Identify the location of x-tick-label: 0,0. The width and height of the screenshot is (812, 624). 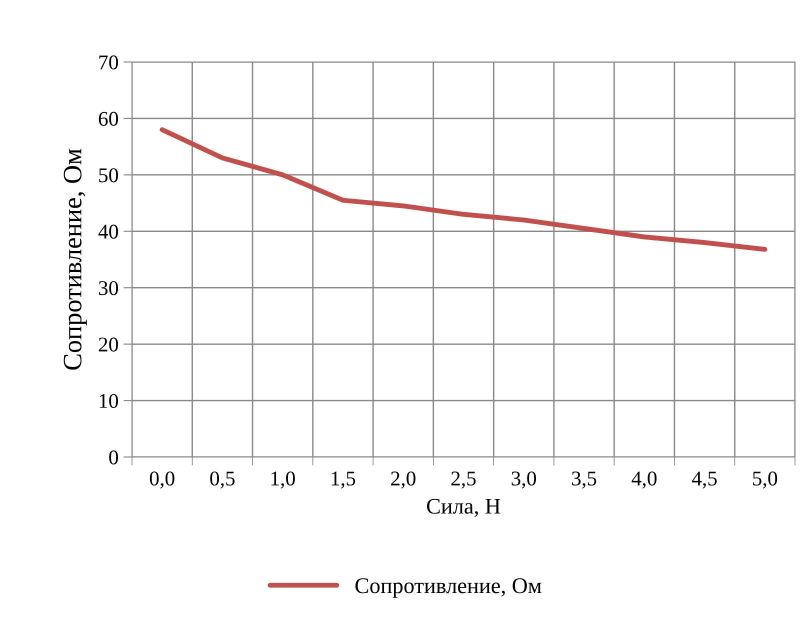
(162, 480).